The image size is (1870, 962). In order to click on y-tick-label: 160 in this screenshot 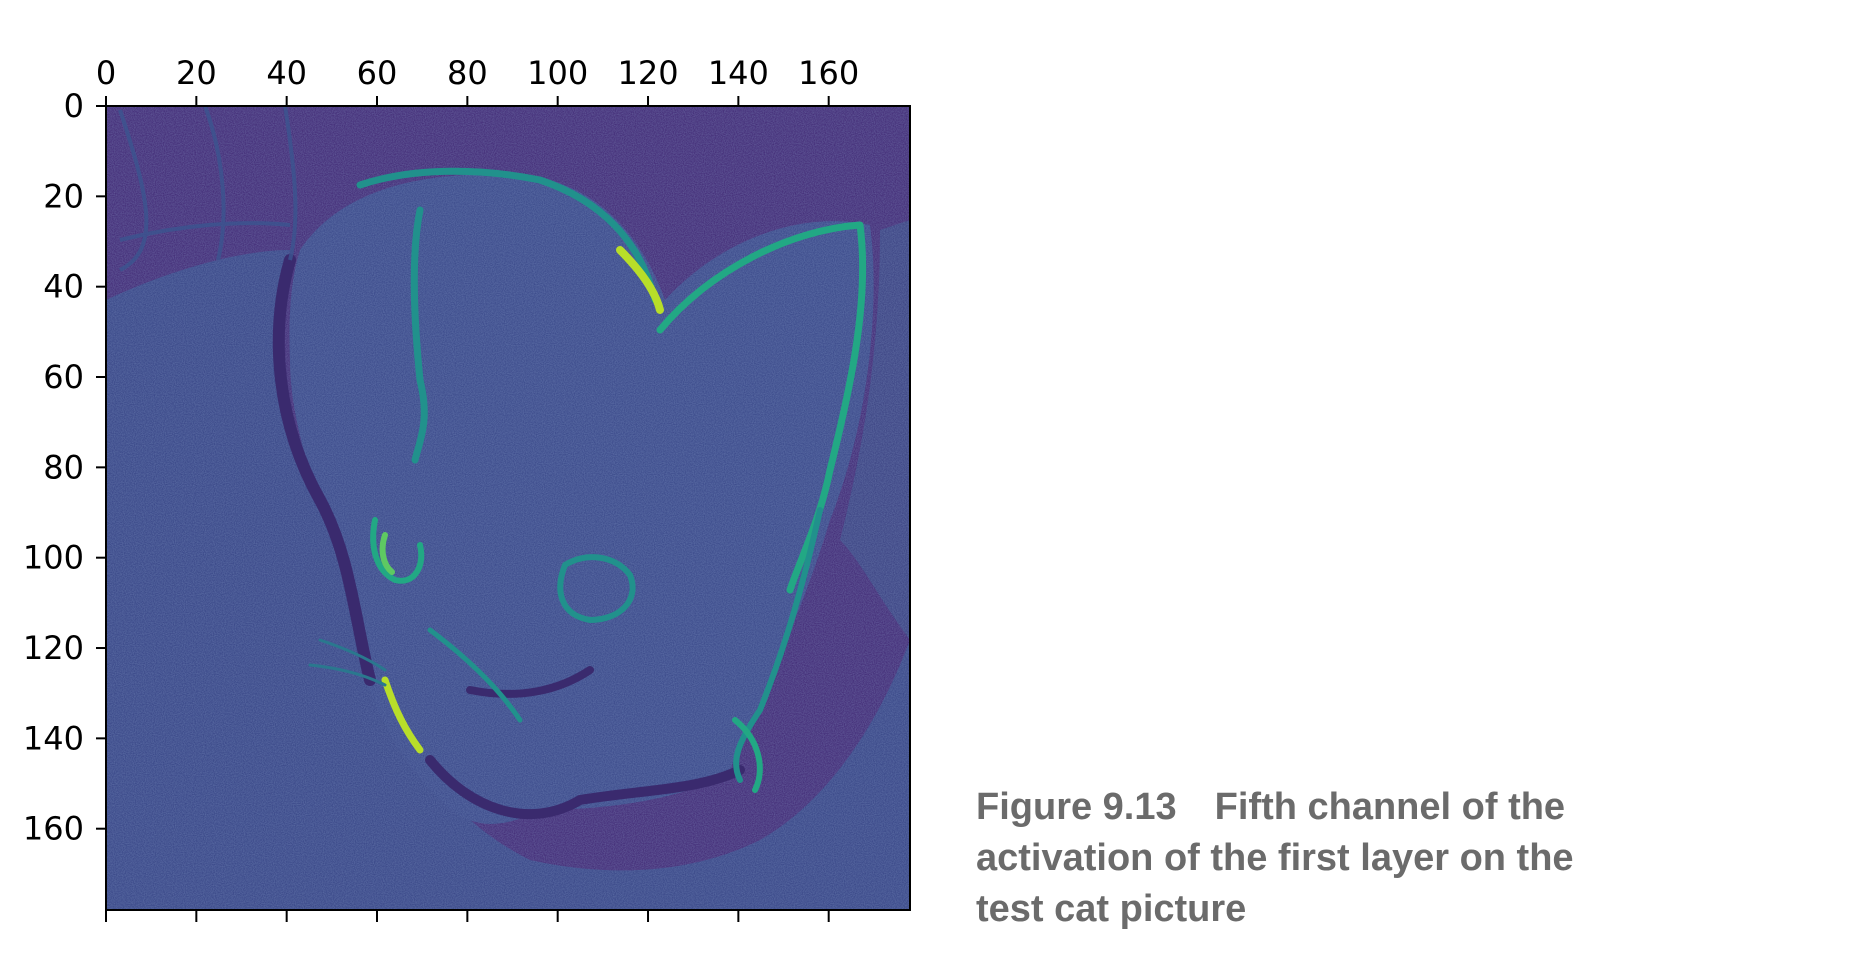, I will do `click(53, 829)`.